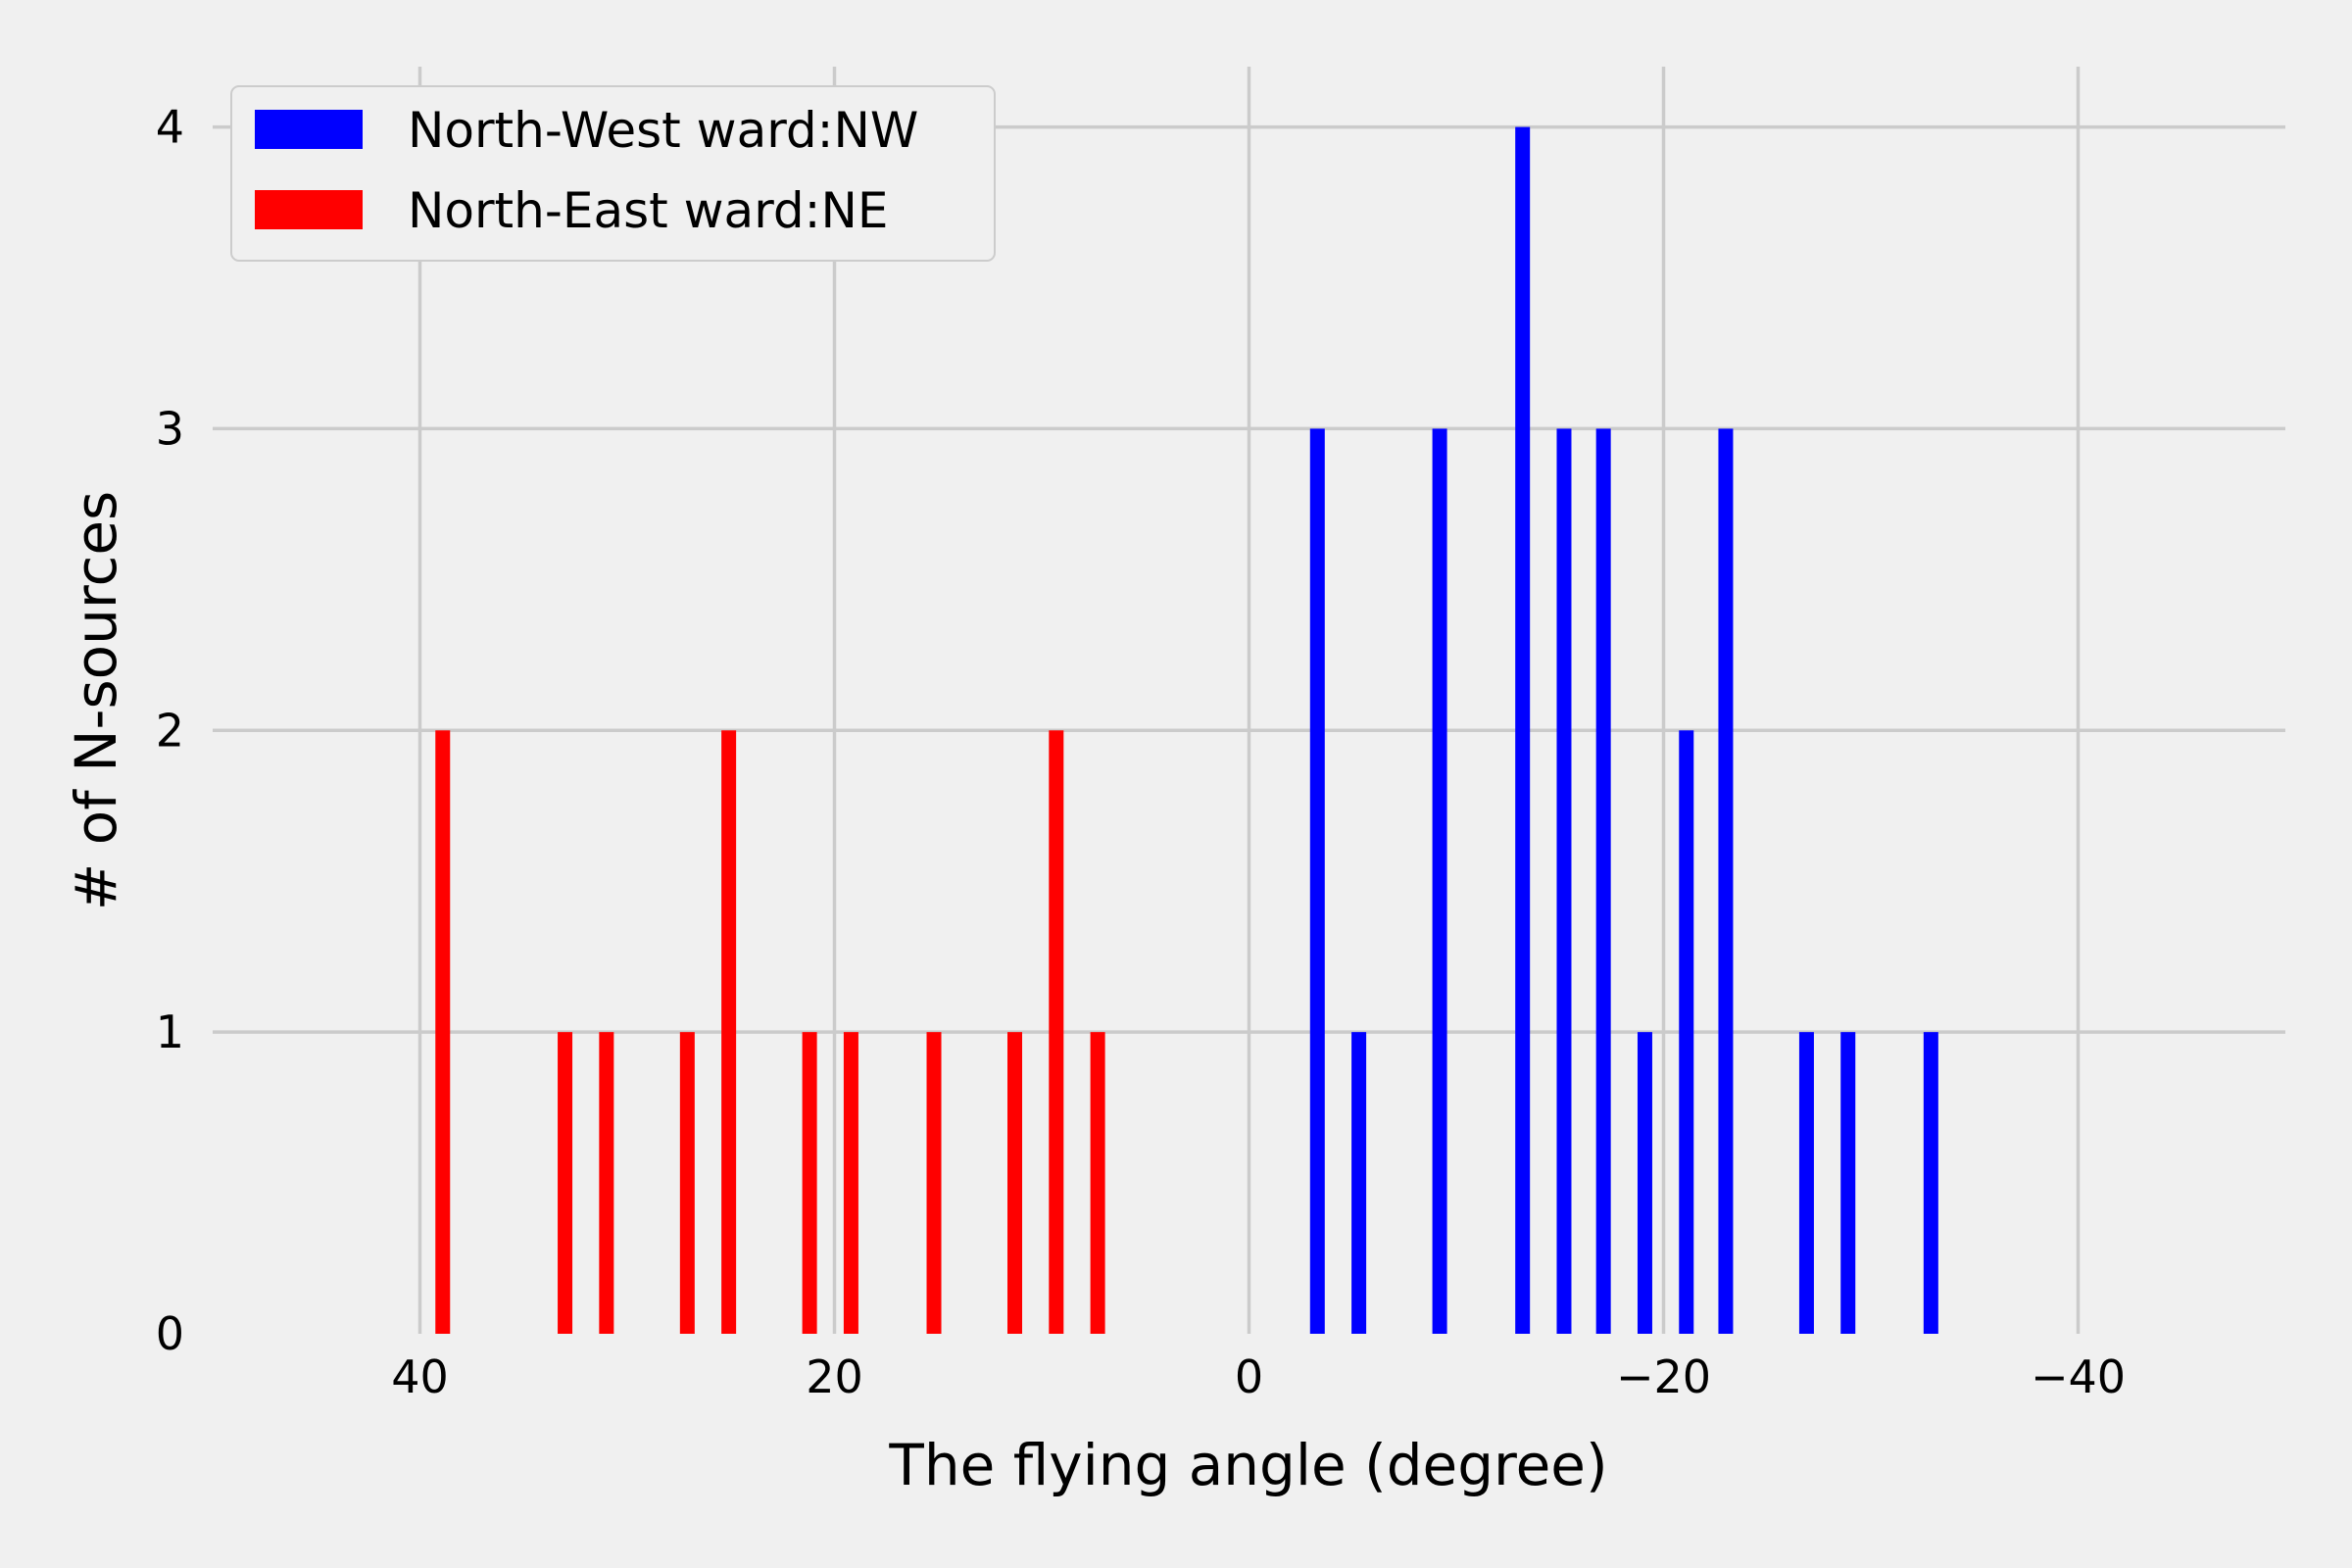 The height and width of the screenshot is (1568, 2352). What do you see at coordinates (1663, 1376) in the screenshot?
I see `x-tick-label: −20` at bounding box center [1663, 1376].